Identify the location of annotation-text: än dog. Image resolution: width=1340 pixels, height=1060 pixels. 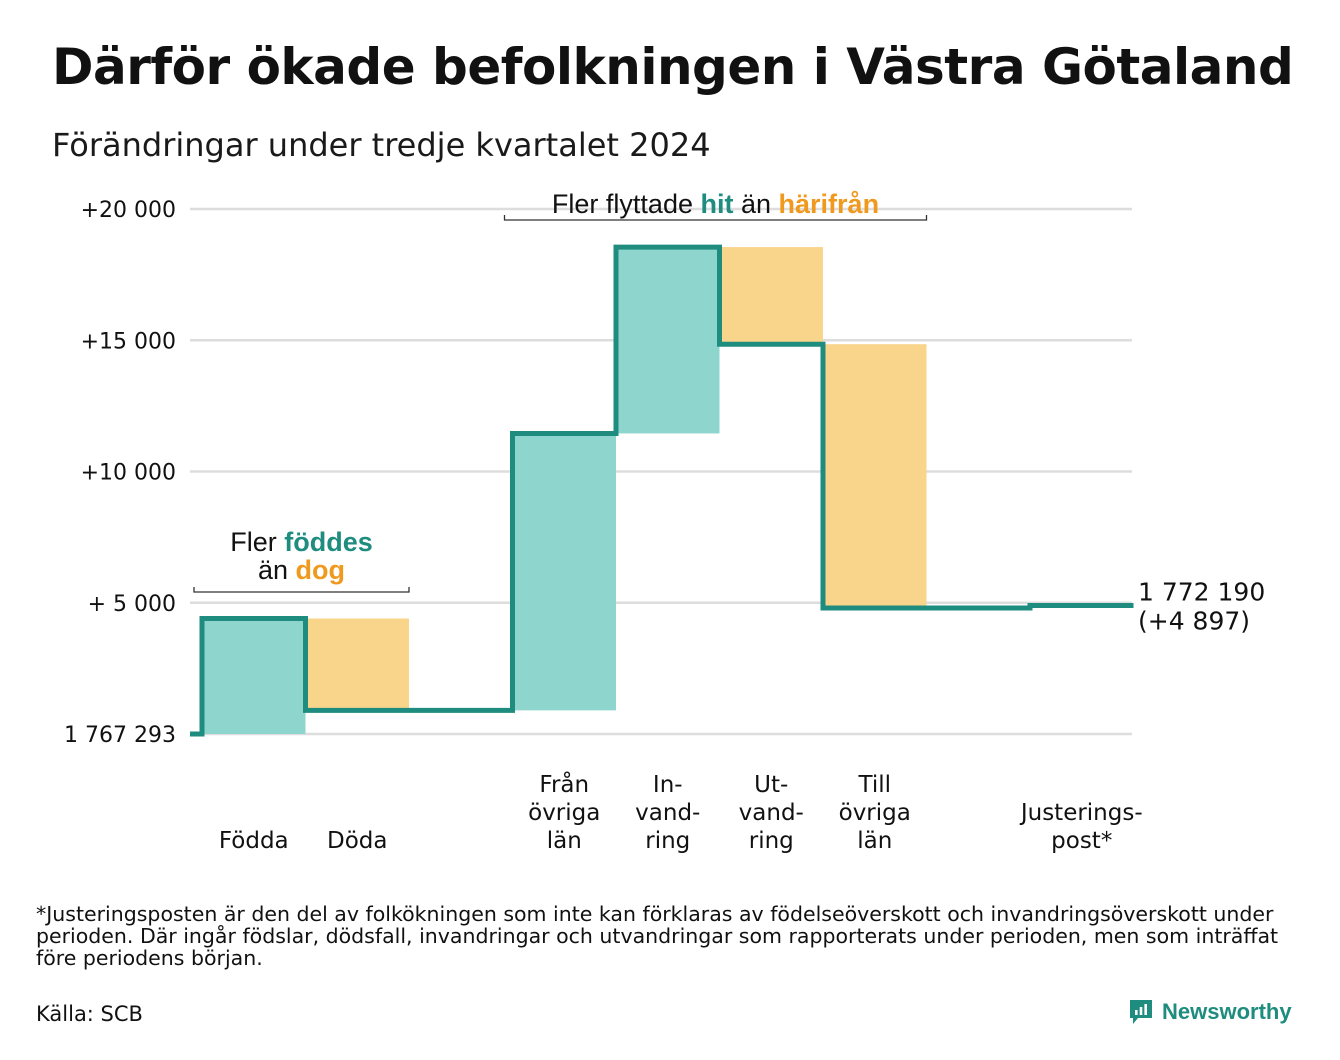
(301, 570).